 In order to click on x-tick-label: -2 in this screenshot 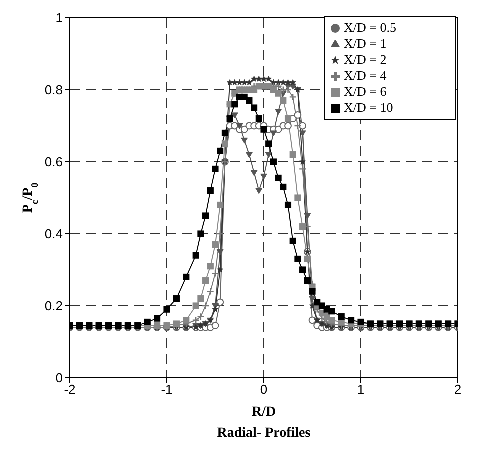, I will do `click(70, 390)`.